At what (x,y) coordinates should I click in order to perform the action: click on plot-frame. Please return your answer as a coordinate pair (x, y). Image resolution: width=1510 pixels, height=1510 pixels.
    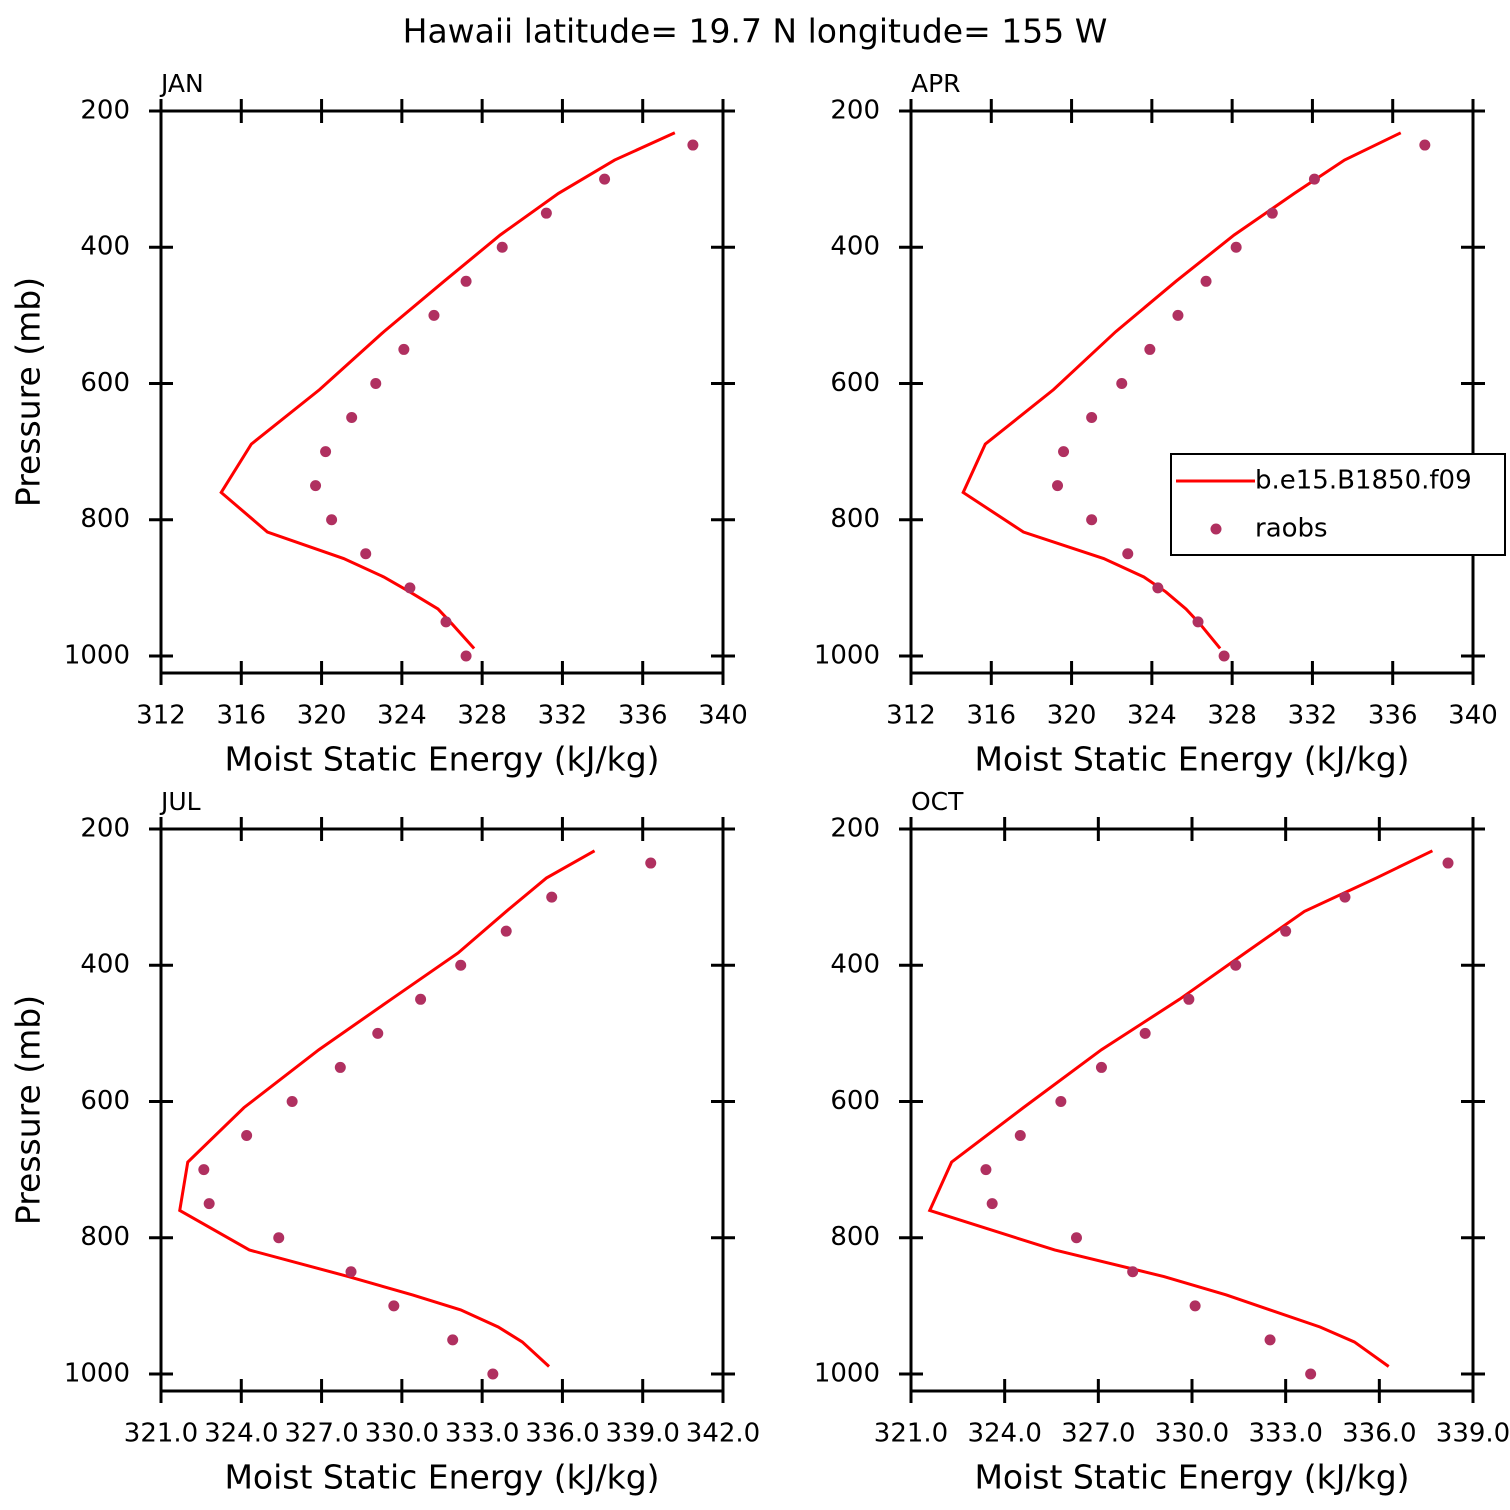
    Looking at the image, I should click on (1192, 392).